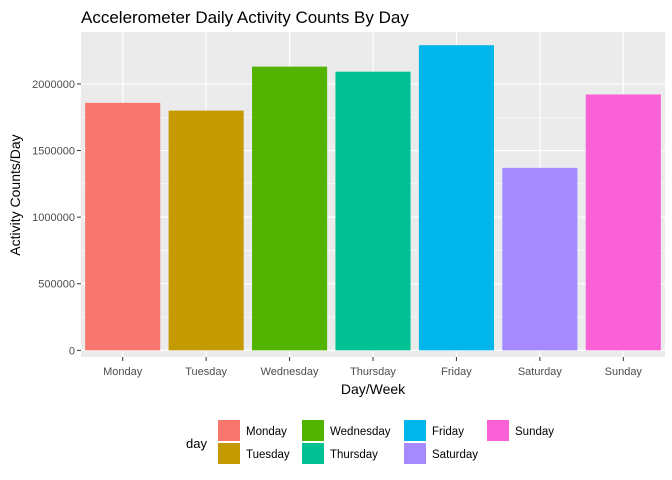 The width and height of the screenshot is (672, 480). What do you see at coordinates (448, 432) in the screenshot?
I see `legend-label: Friday` at bounding box center [448, 432].